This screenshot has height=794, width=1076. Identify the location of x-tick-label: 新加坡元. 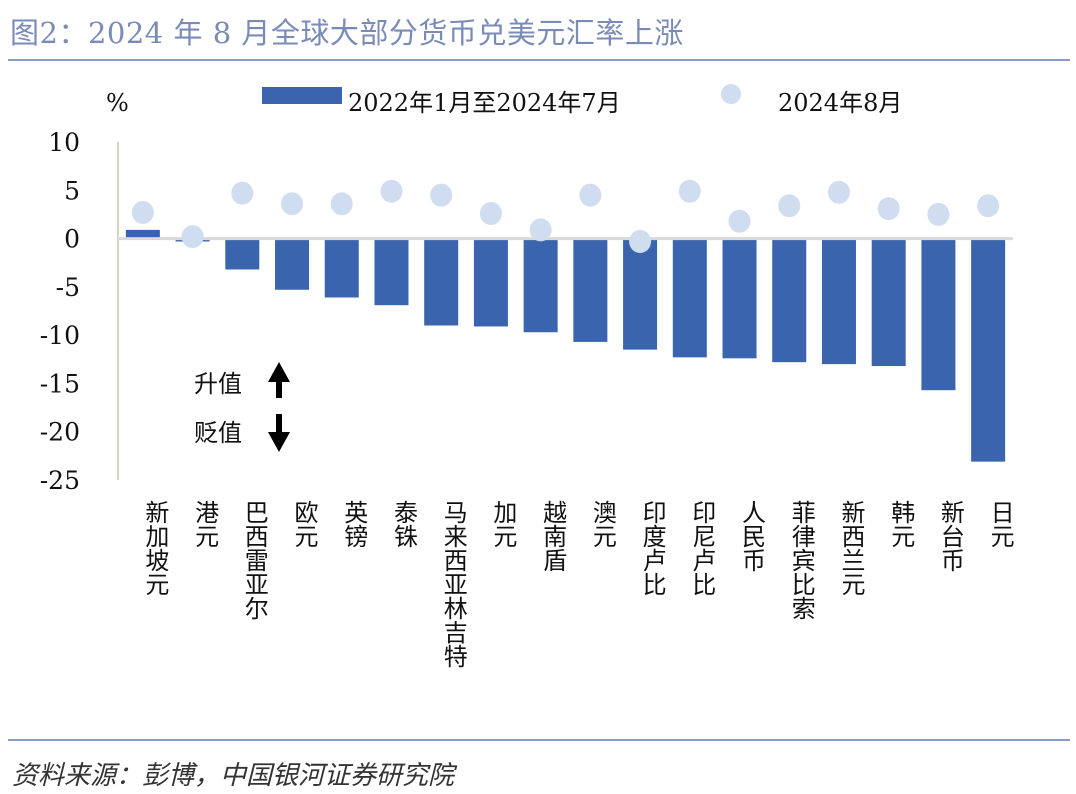
(155, 548).